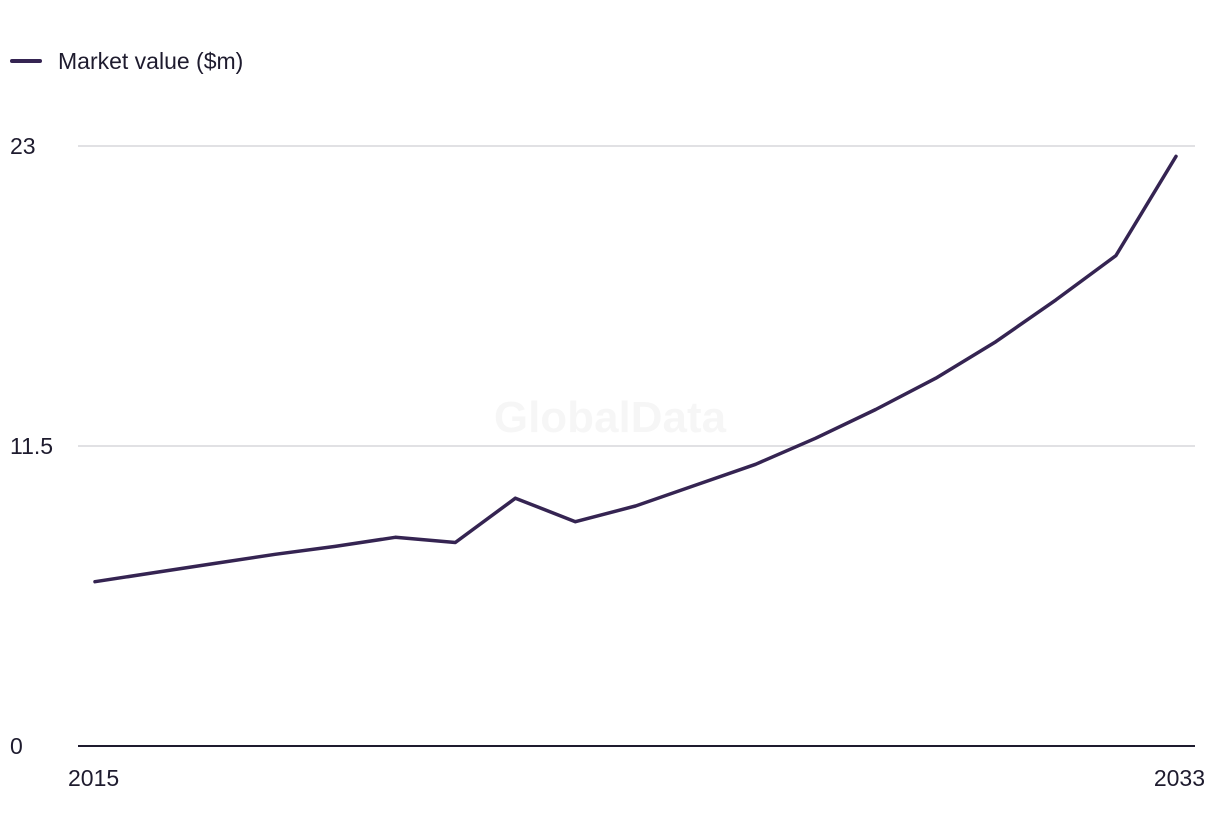 This screenshot has height=836, width=1220. Describe the element at coordinates (16, 746) in the screenshot. I see `y-tick-label: 0` at that location.